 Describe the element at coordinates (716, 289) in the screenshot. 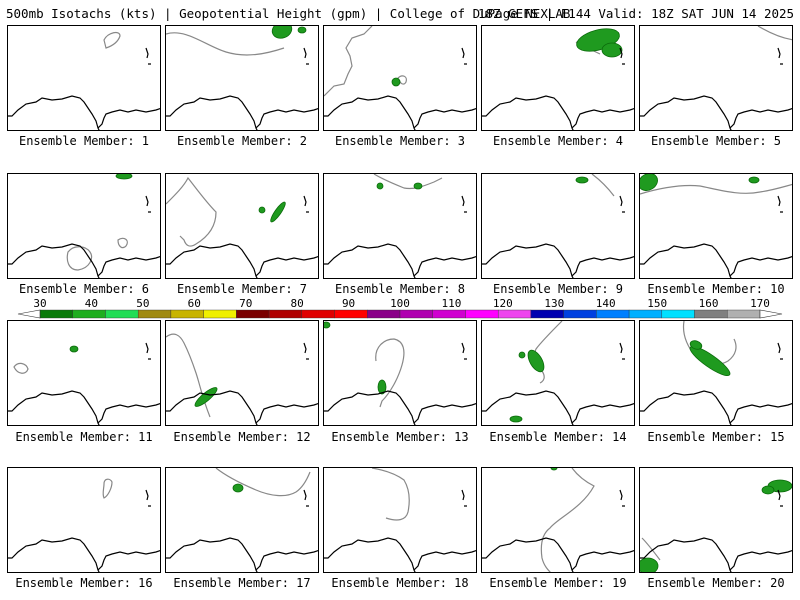

I see `ensemble-member-label: Ensemble Member: 10` at that location.